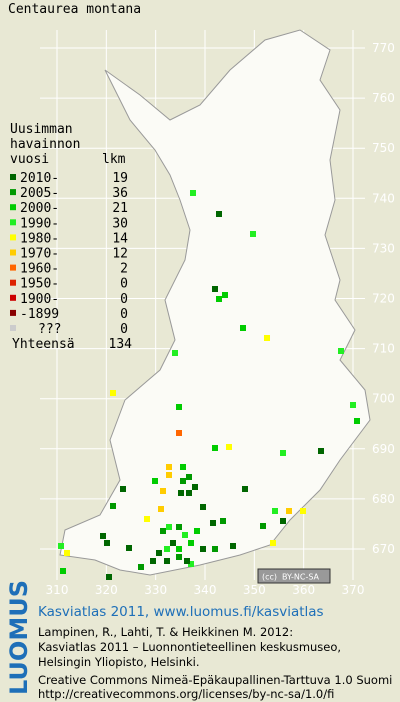  I want to click on y-label: 730, so click(383, 248).